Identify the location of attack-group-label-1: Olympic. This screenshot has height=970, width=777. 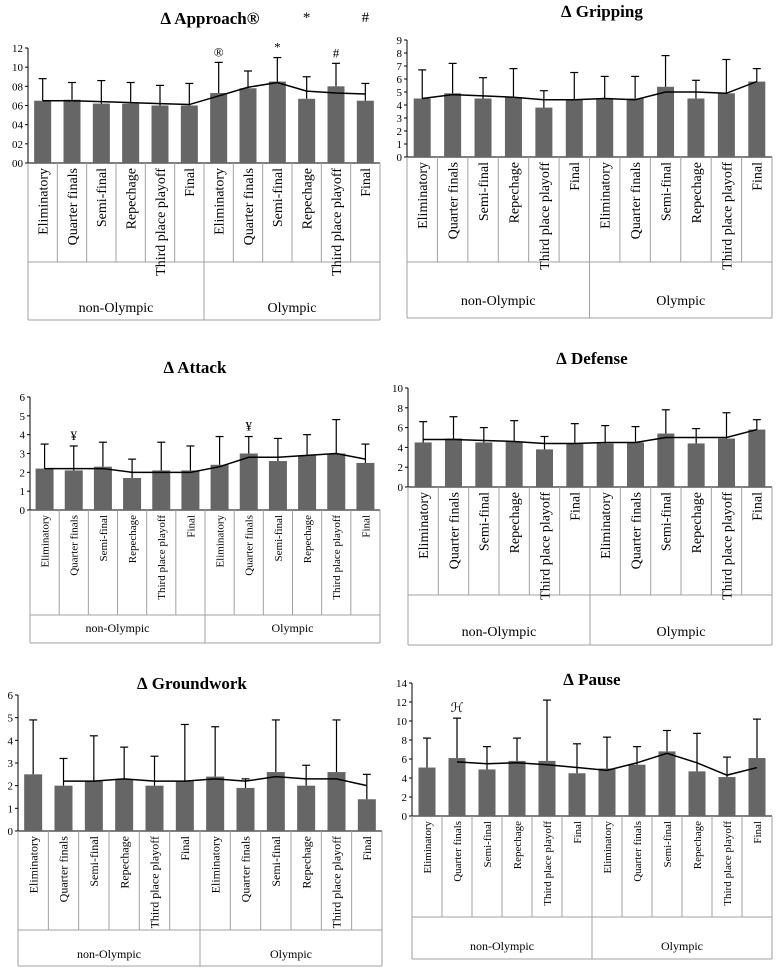
(293, 628).